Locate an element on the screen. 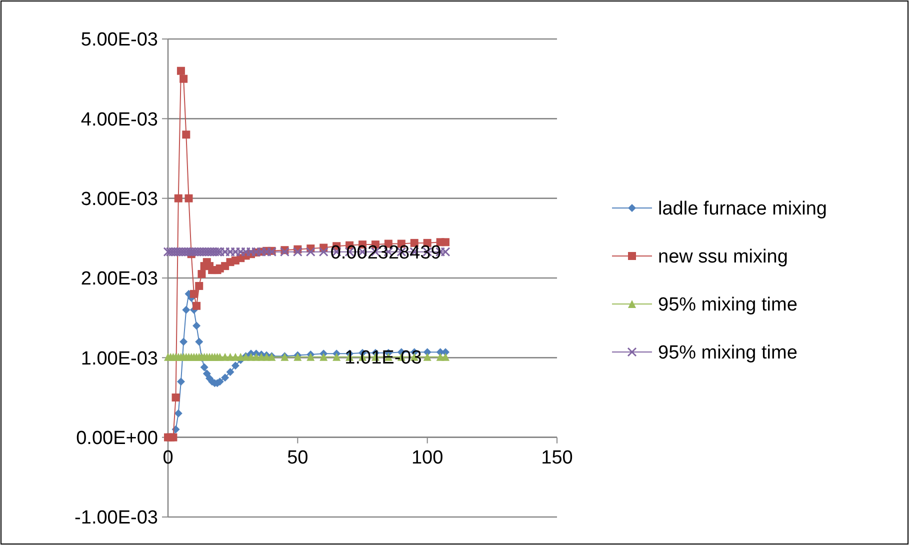  x-tick-label: 0 is located at coordinates (168, 457).